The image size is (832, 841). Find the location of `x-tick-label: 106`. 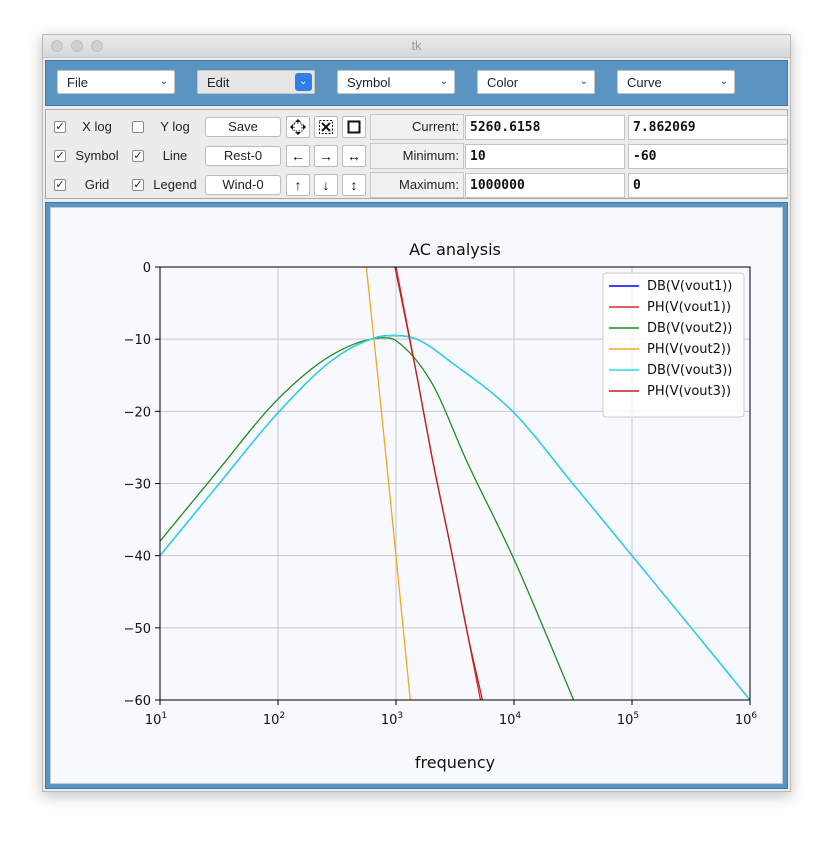

x-tick-label: 106 is located at coordinates (746, 719).